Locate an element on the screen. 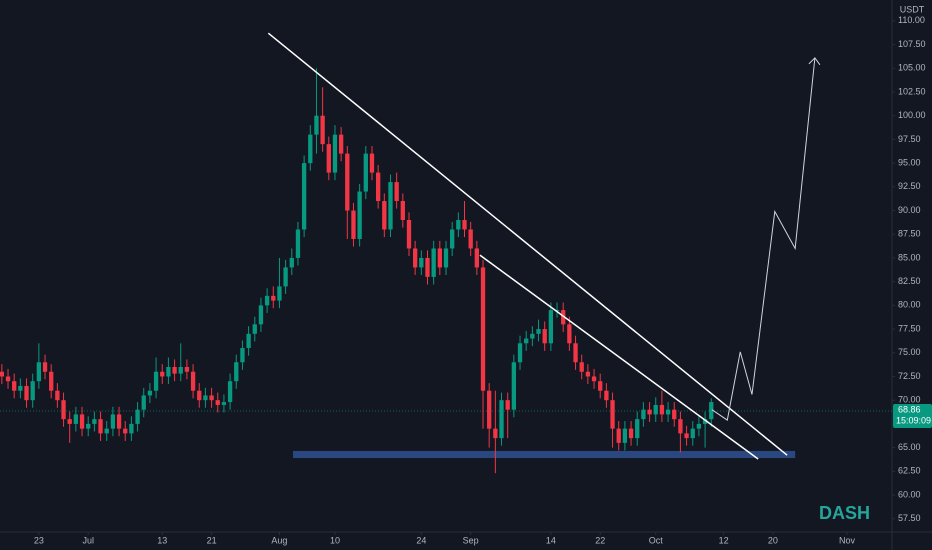 The height and width of the screenshot is (550, 932). currency-label: USDT is located at coordinates (912, 9).